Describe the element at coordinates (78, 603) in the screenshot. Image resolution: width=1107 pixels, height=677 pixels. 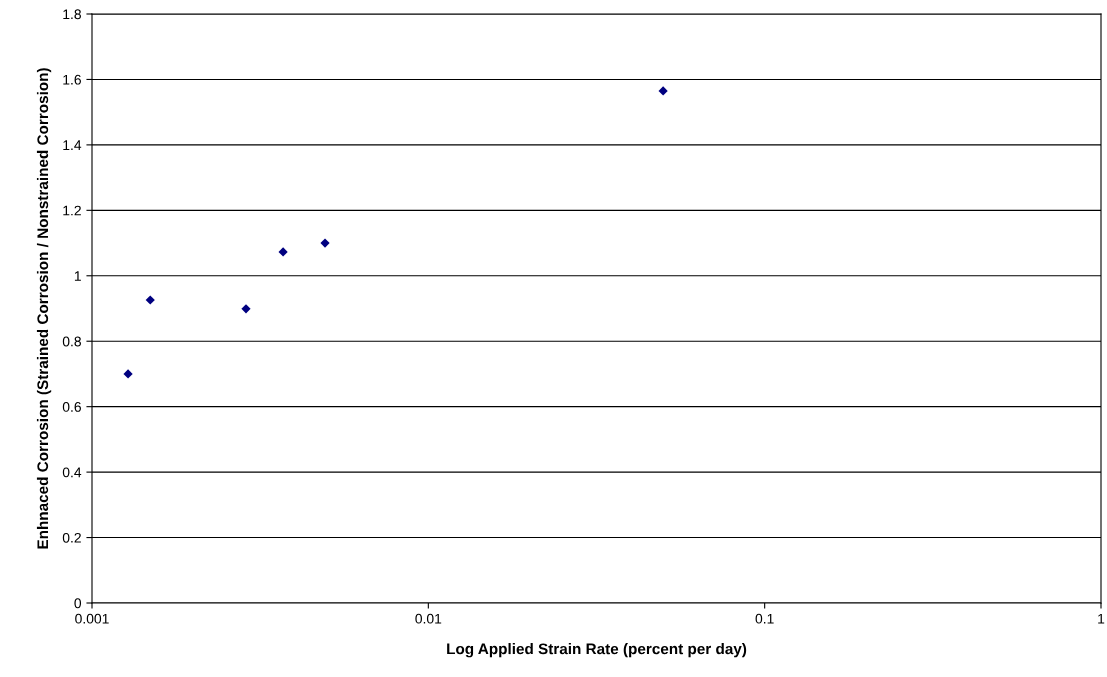
I see `y-tick-label: 0` at that location.